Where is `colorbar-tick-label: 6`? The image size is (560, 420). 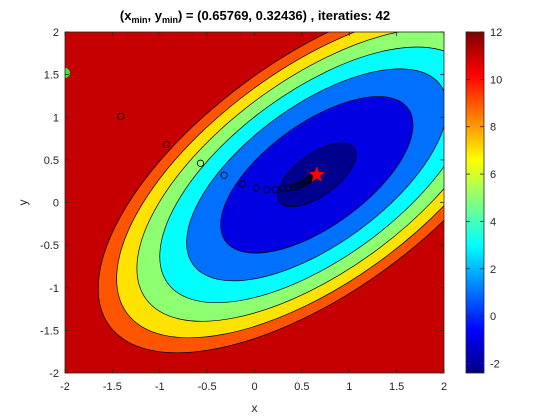
colorbar-tick-label: 6 is located at coordinates (493, 175).